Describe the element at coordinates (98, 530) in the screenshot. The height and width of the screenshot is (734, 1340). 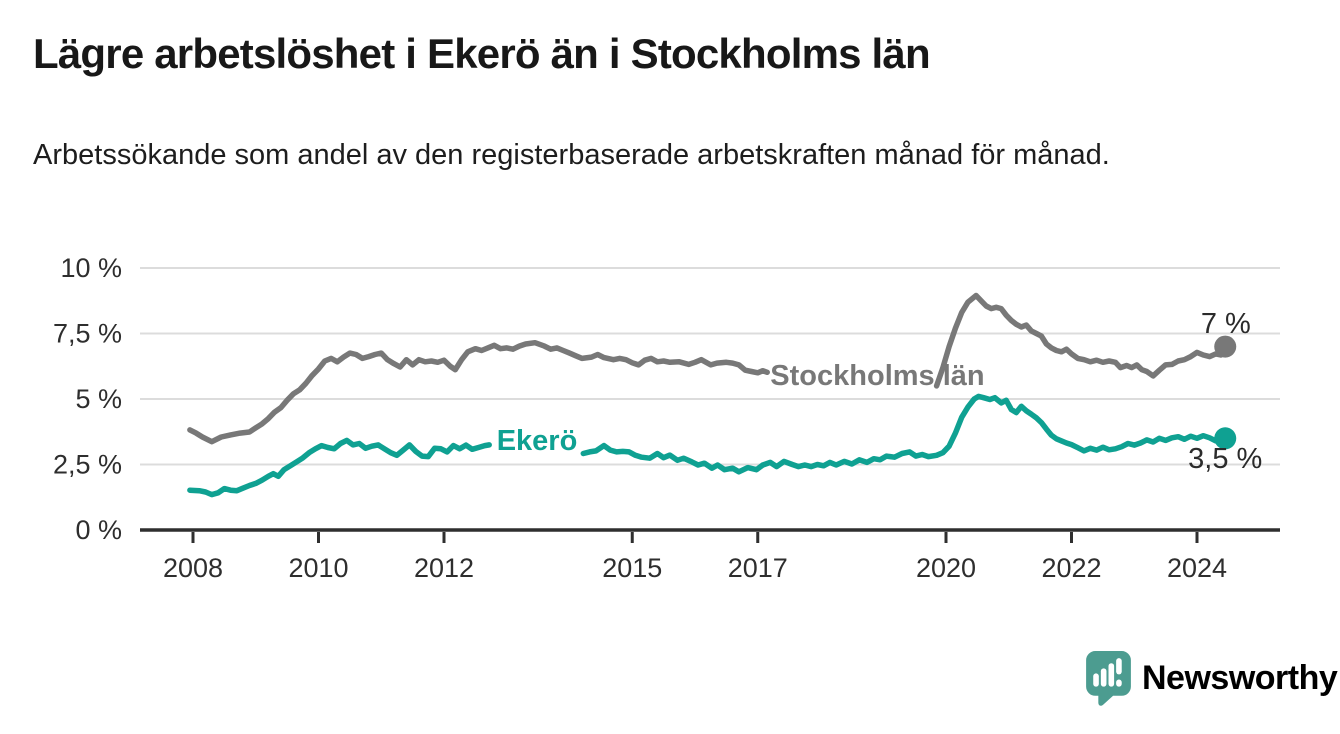
I see `y-axis-tick-label: 0 %` at that location.